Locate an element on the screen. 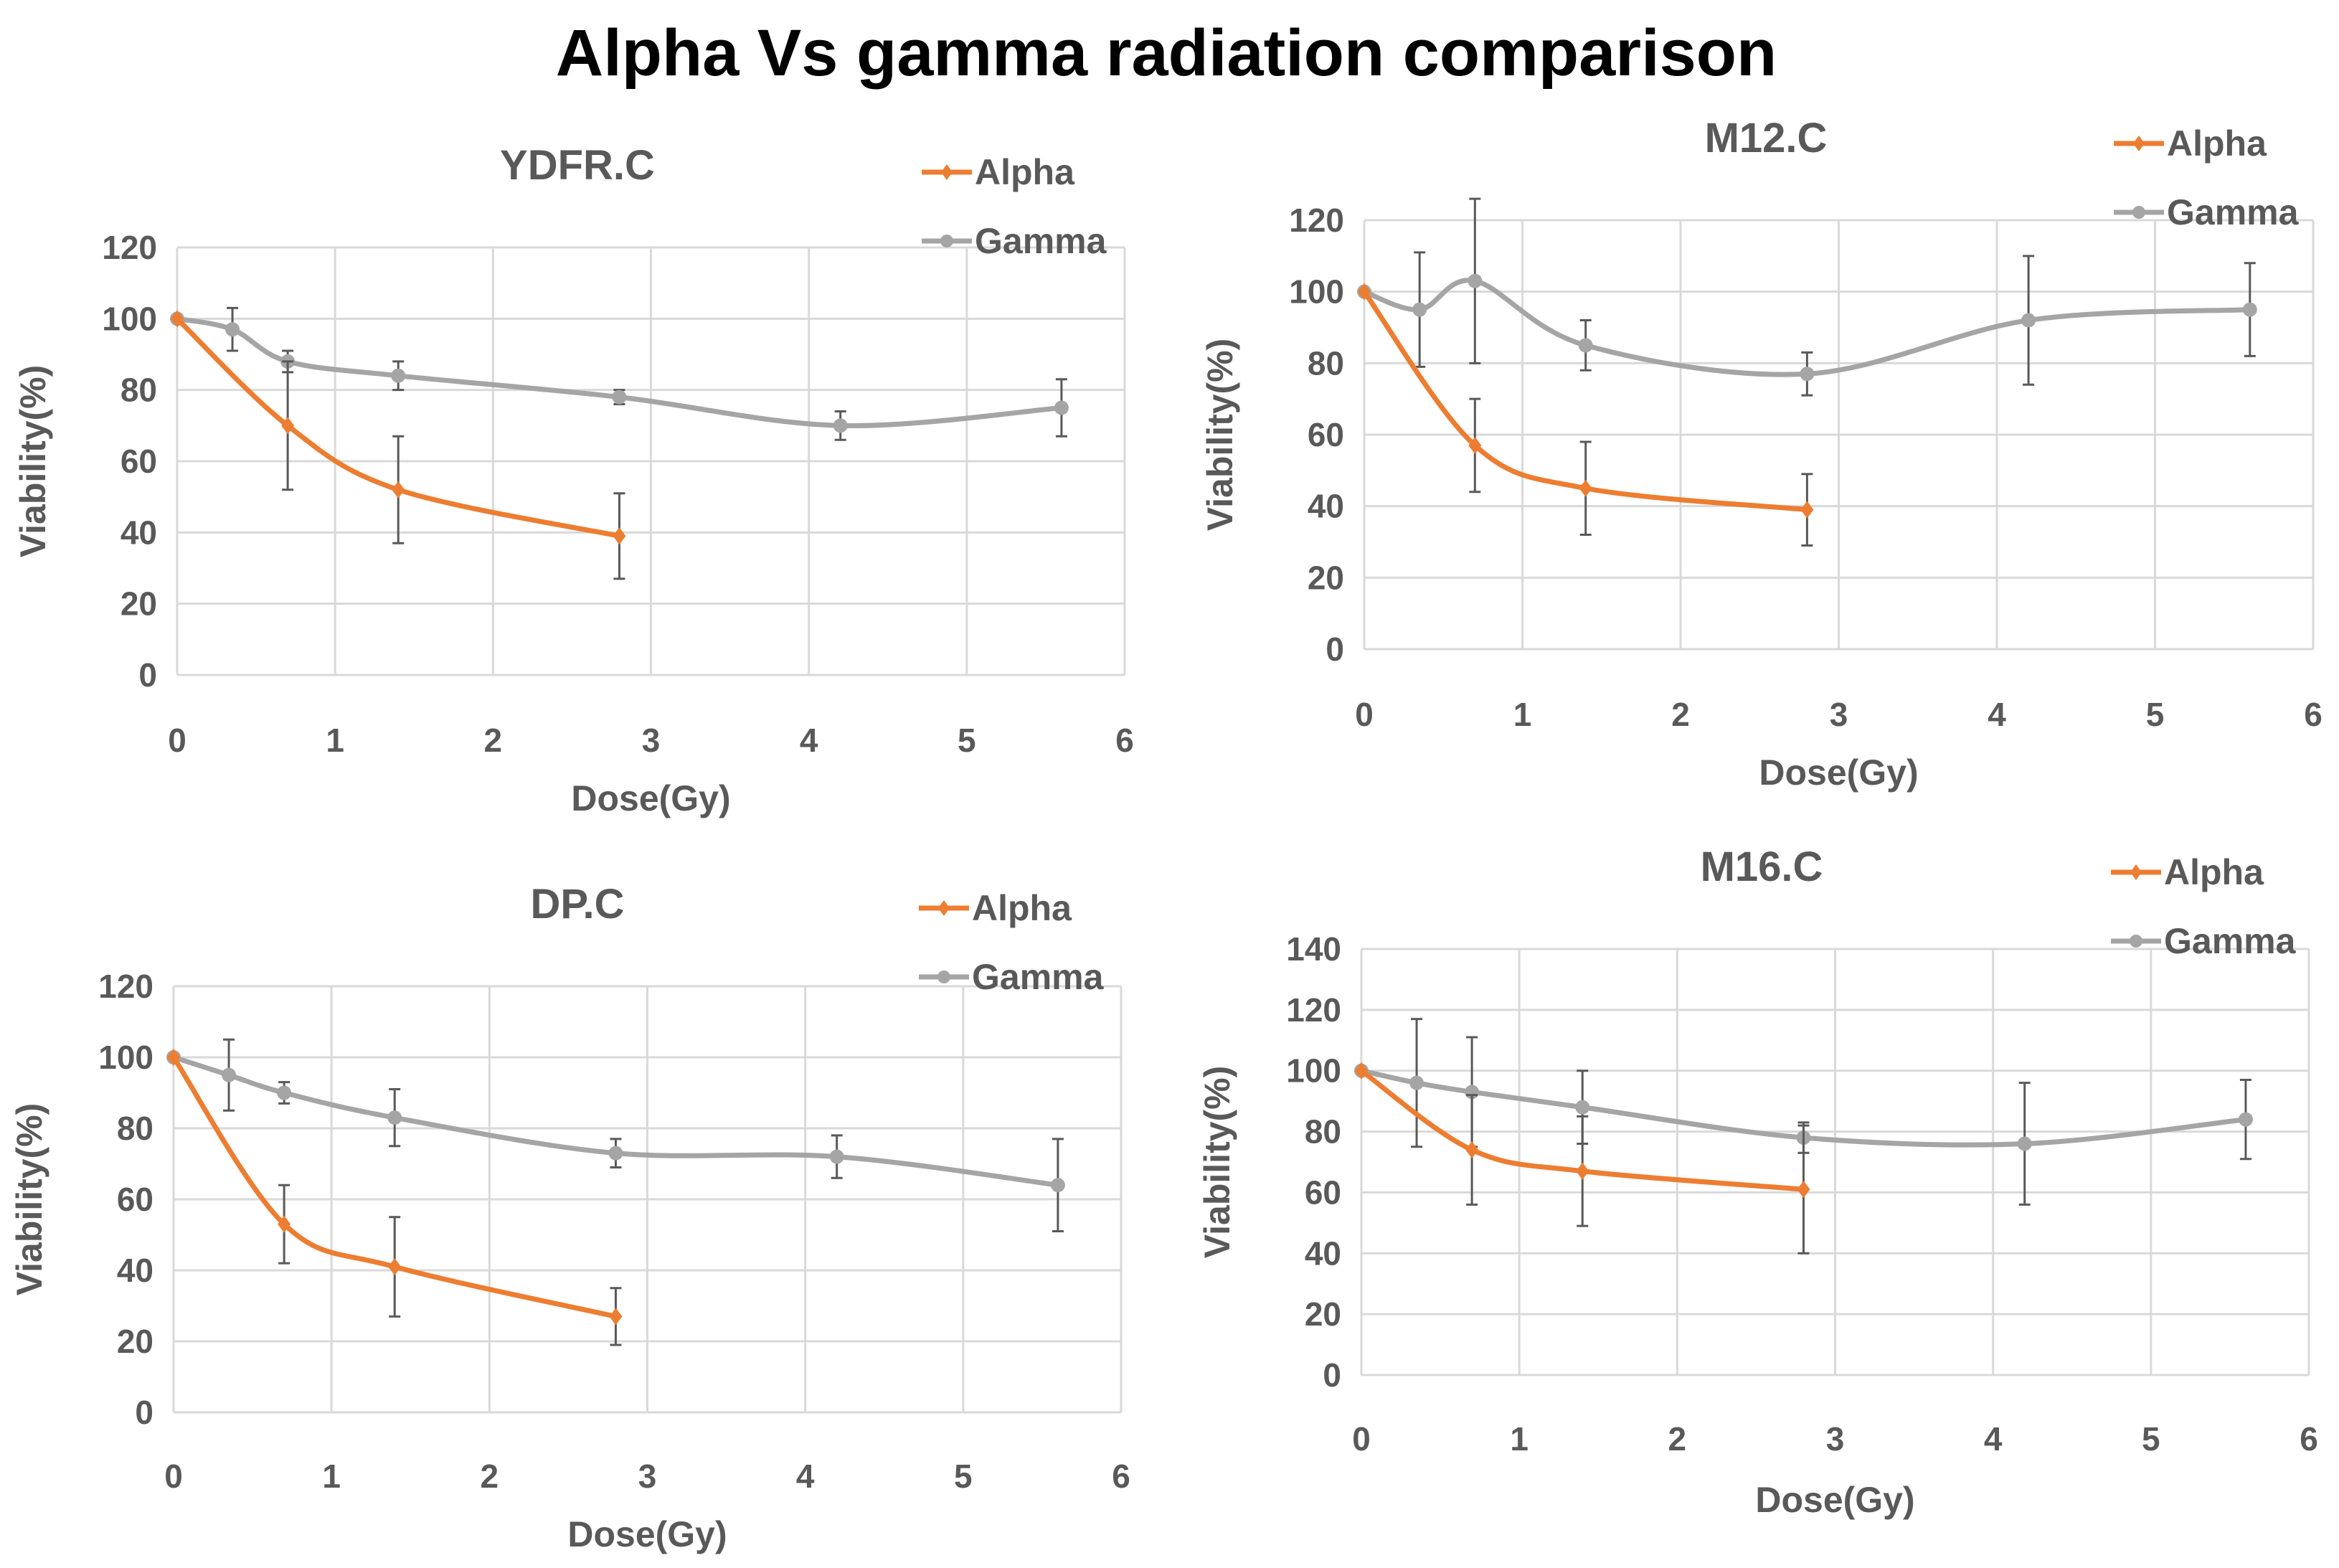  chart-title: DP.C is located at coordinates (577, 904).